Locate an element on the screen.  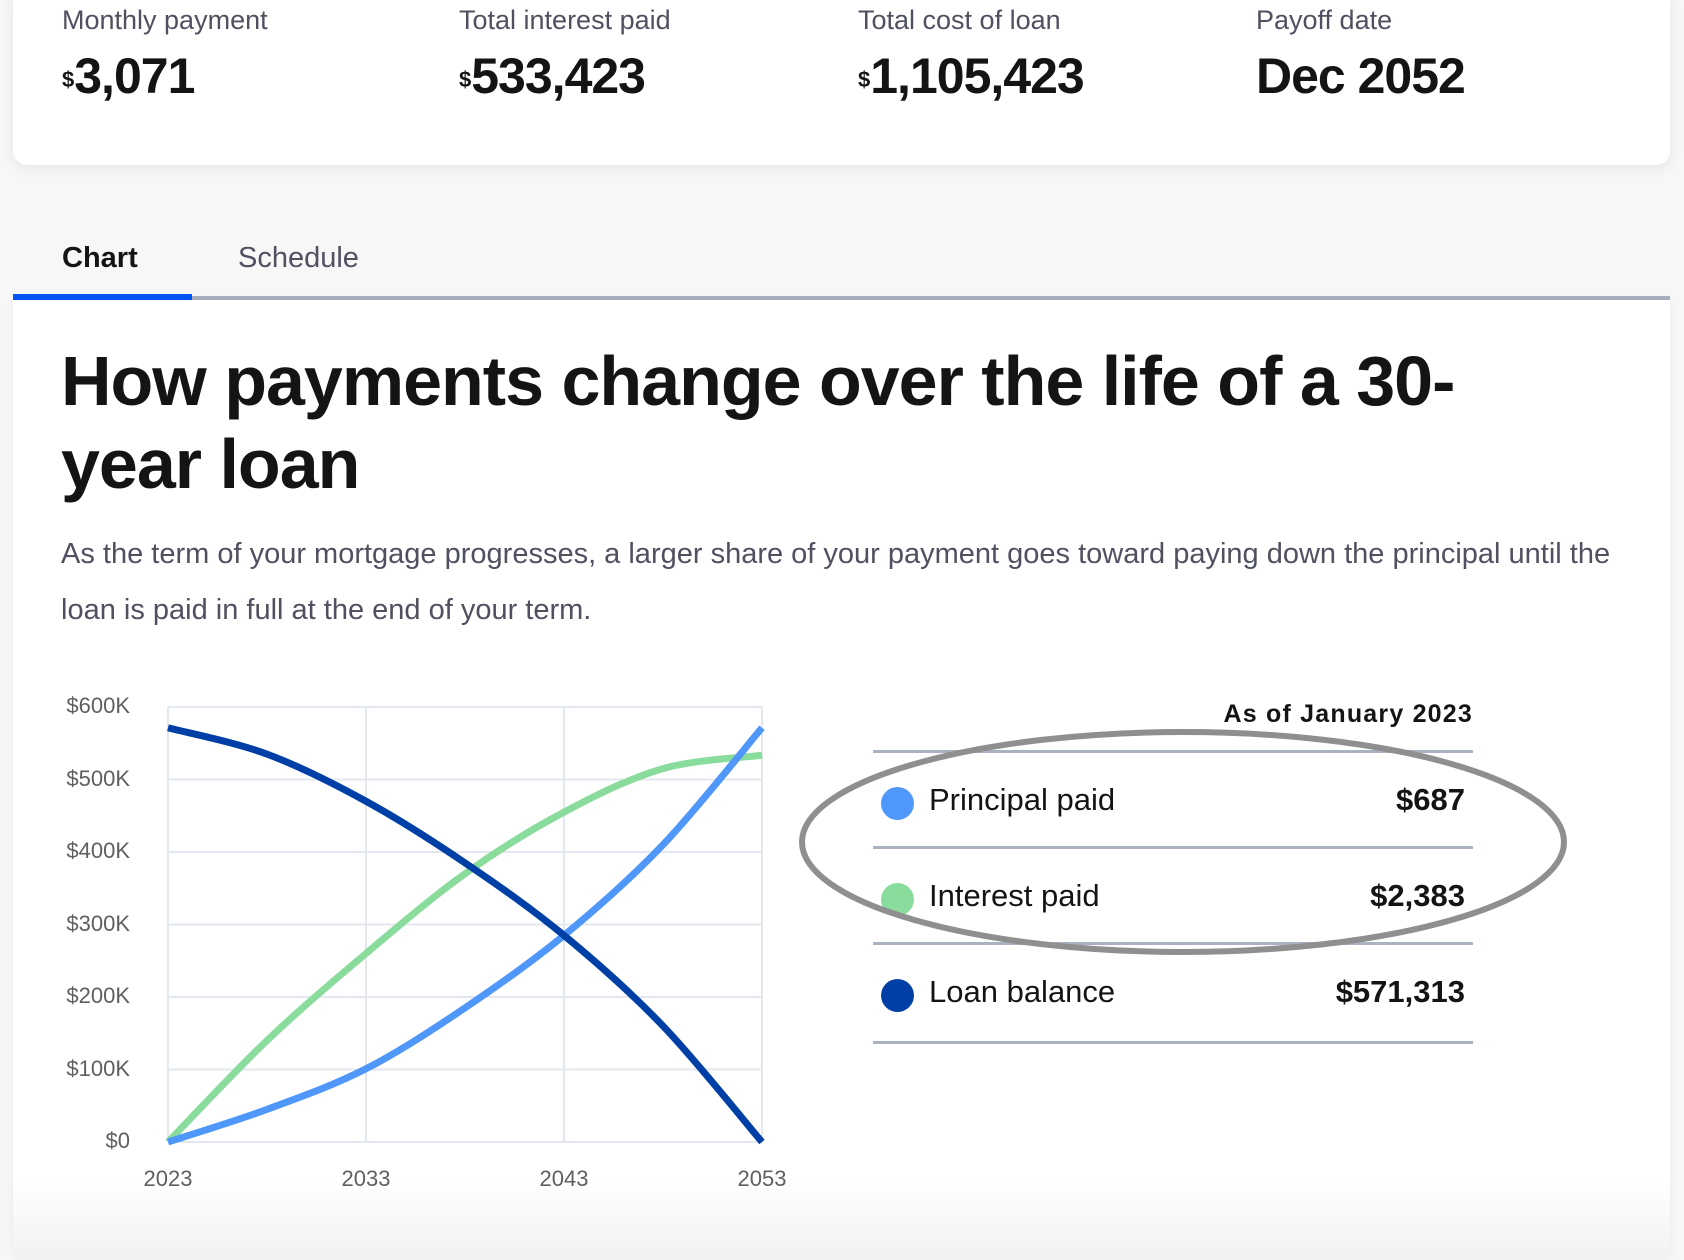
y-tick-label: $400K is located at coordinates (98, 850).